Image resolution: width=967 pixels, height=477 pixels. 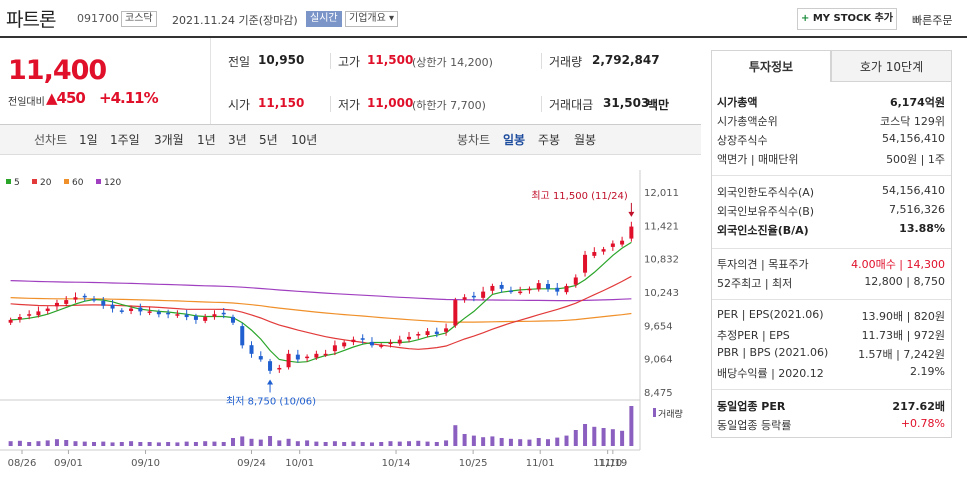 I want to click on info-value-4: 54,156,410, so click(x=913, y=190).